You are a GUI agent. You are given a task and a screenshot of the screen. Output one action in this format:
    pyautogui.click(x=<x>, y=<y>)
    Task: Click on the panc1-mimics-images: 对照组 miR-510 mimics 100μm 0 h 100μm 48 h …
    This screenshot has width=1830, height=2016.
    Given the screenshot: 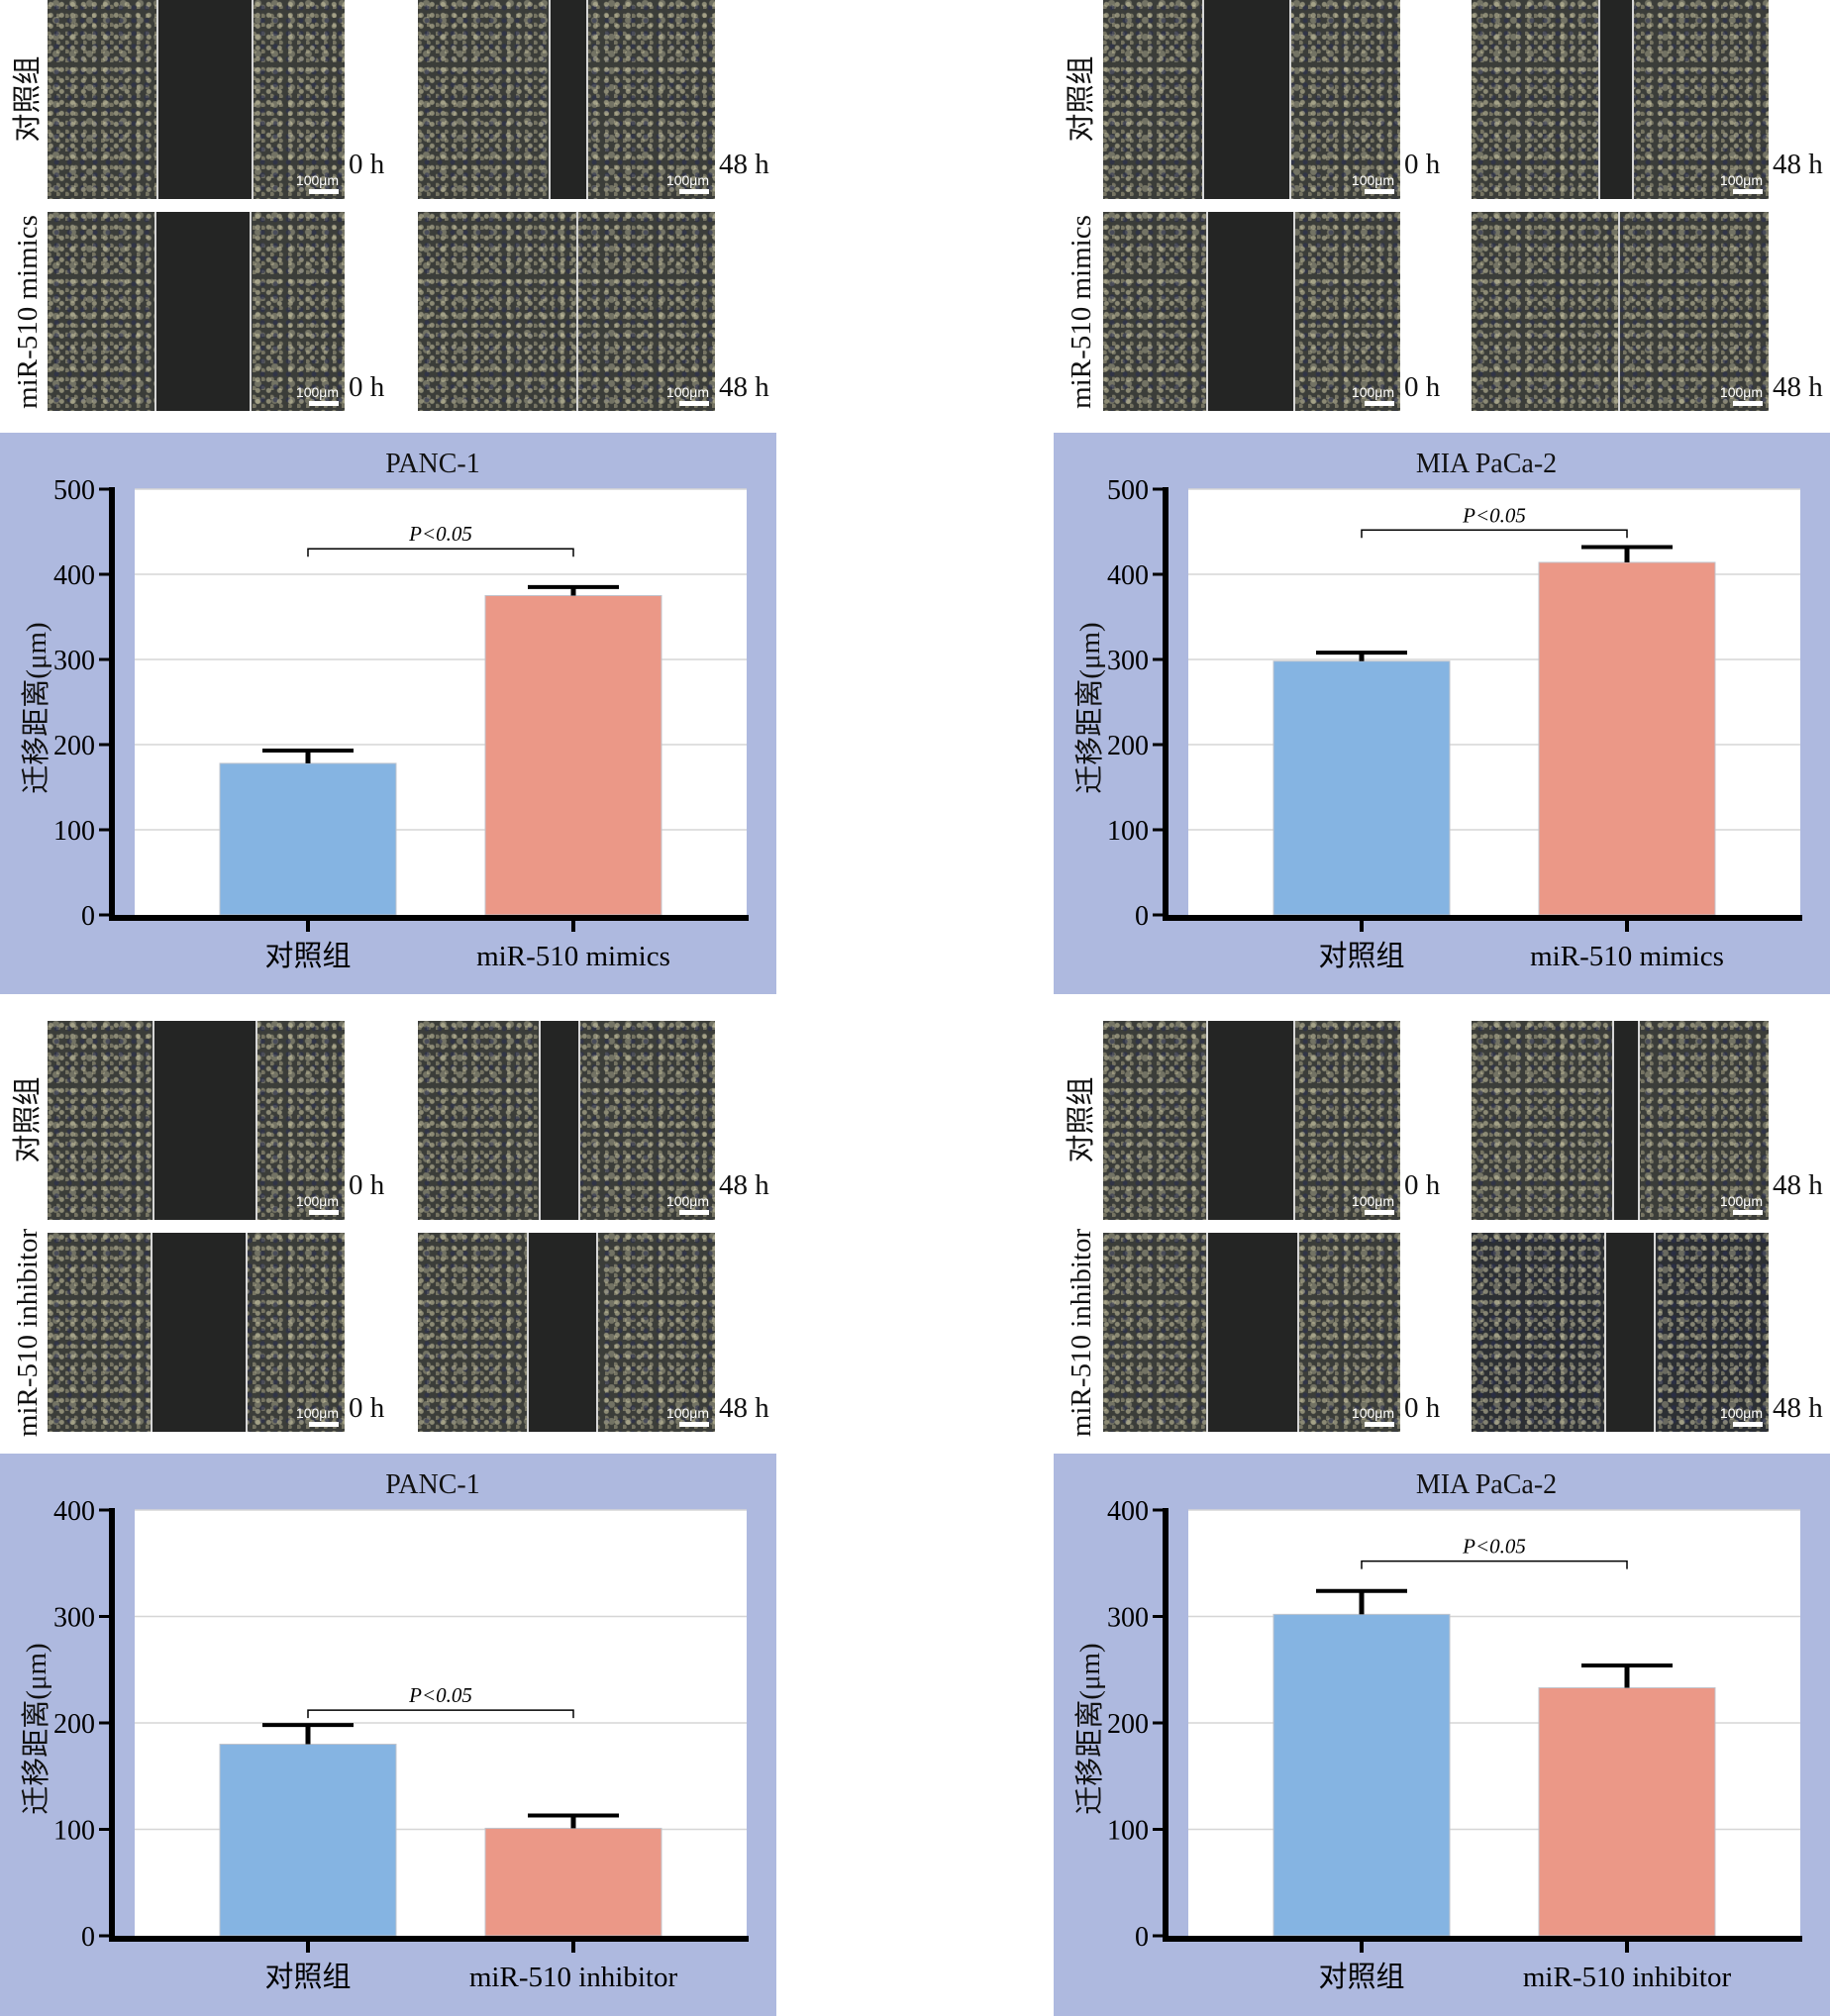 What is the action you would take?
    pyautogui.click(x=391, y=213)
    